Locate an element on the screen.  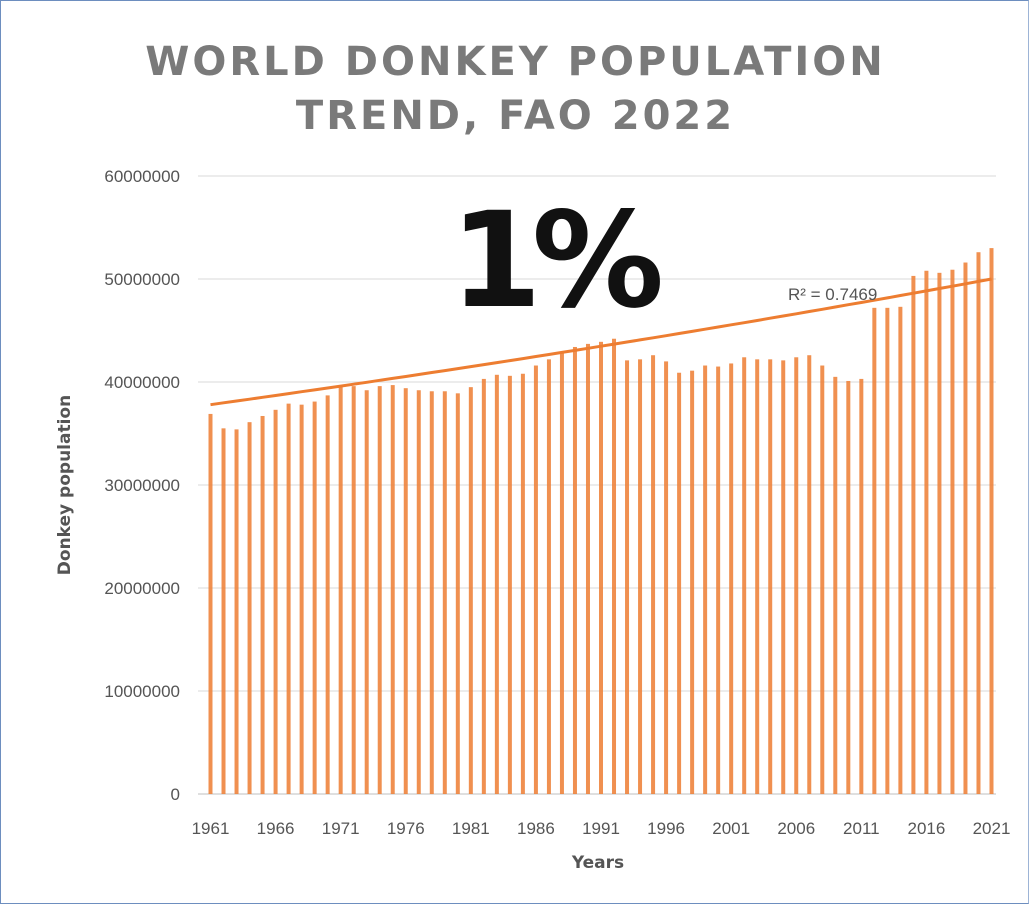
bar-2007 is located at coordinates (809, 574).